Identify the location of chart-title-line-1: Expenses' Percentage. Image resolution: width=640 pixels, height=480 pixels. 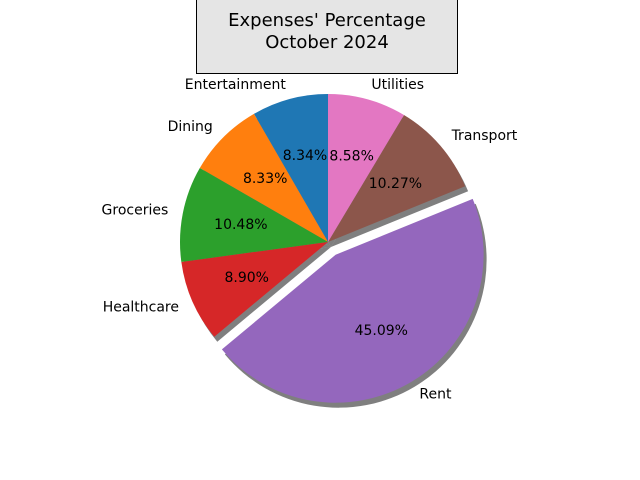
(327, 20).